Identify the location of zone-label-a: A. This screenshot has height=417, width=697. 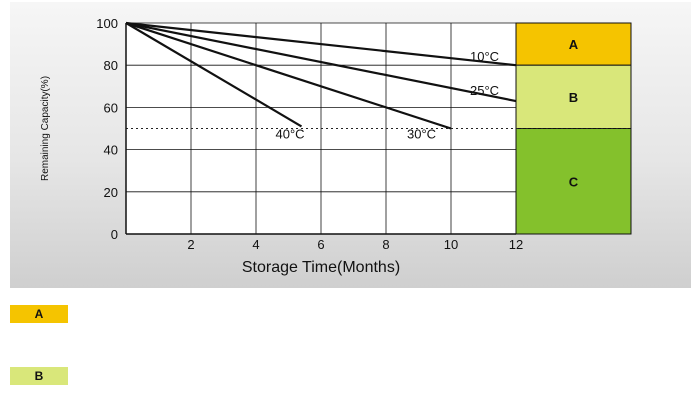
(574, 44).